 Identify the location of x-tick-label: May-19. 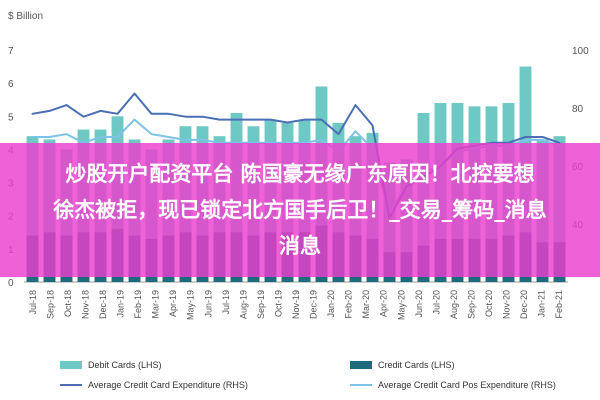
(191, 305).